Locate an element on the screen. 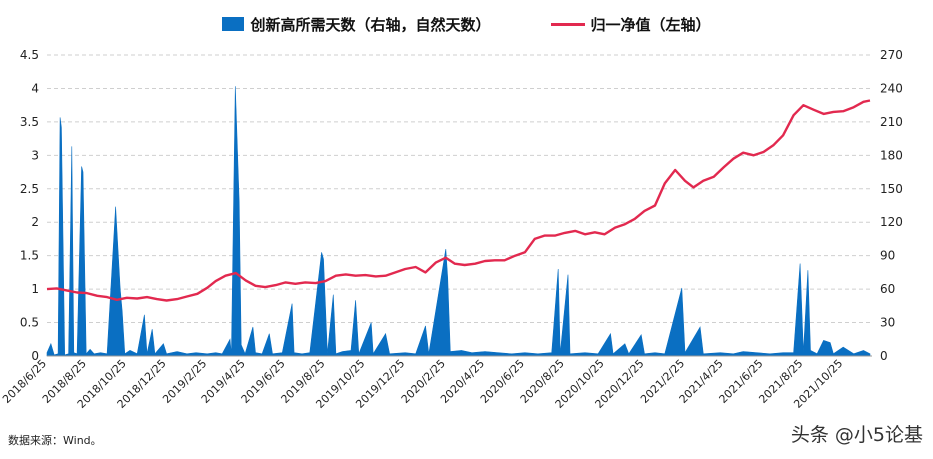 The width and height of the screenshot is (933, 459). right-tick-label: 150 is located at coordinates (891, 189).